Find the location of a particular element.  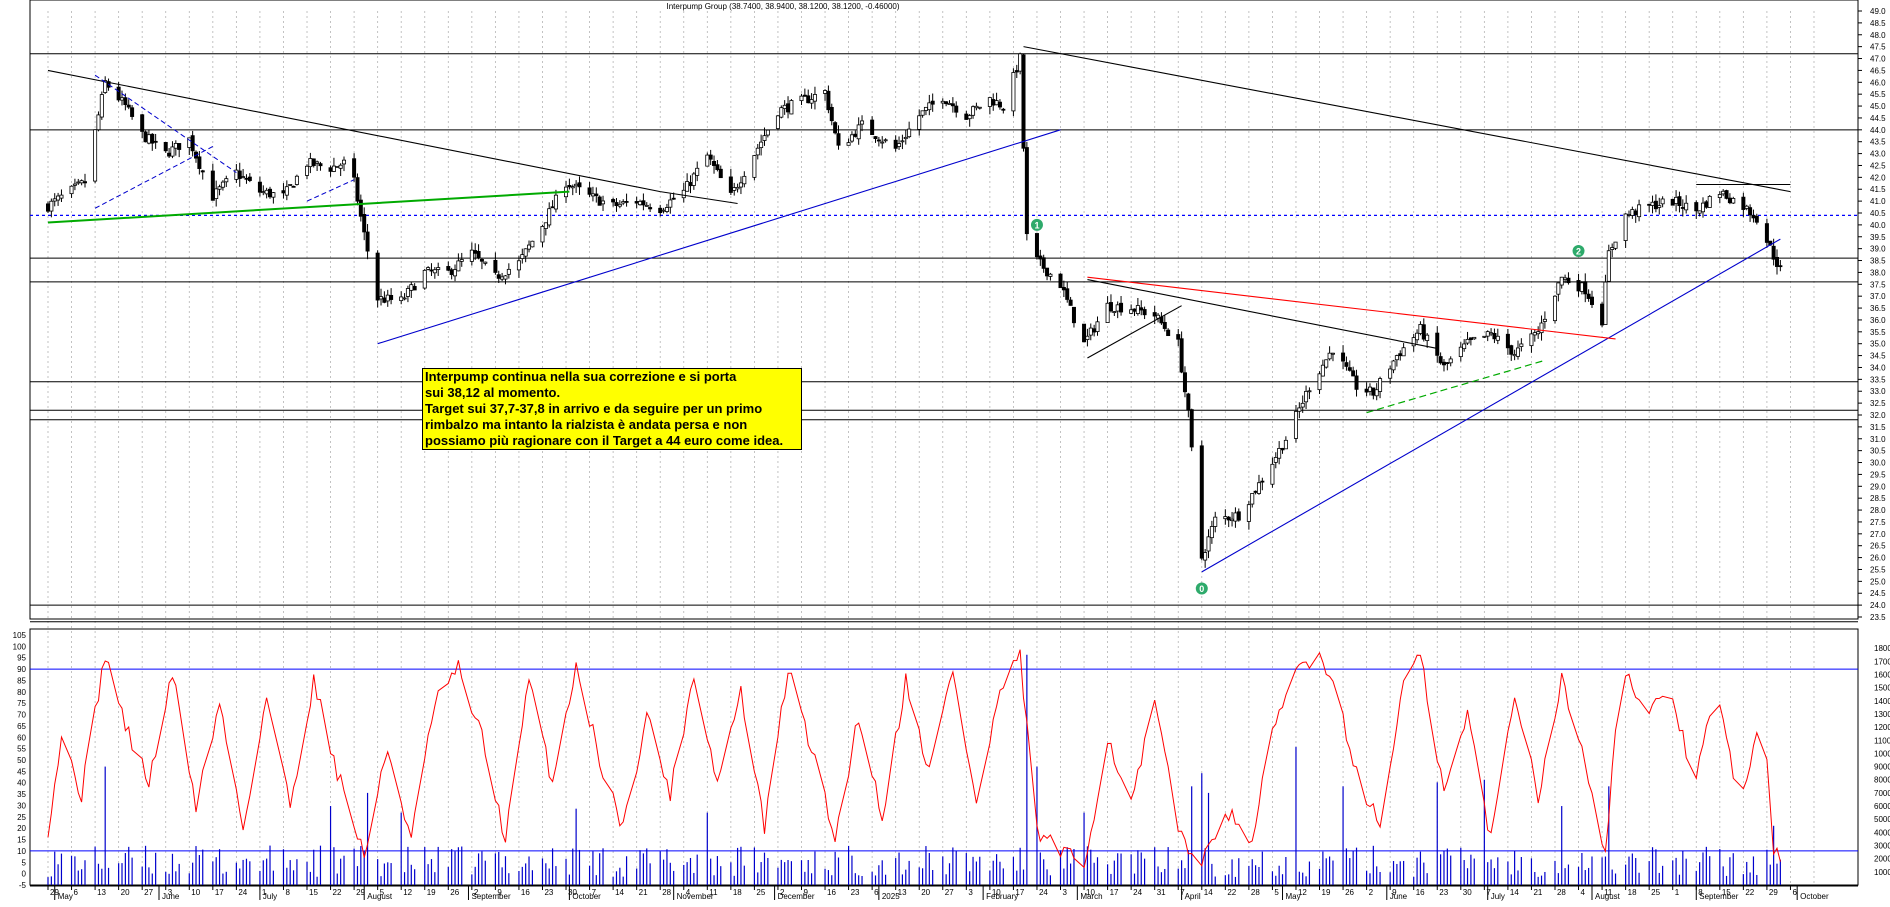

date-tick-label: 29 is located at coordinates (360, 892).